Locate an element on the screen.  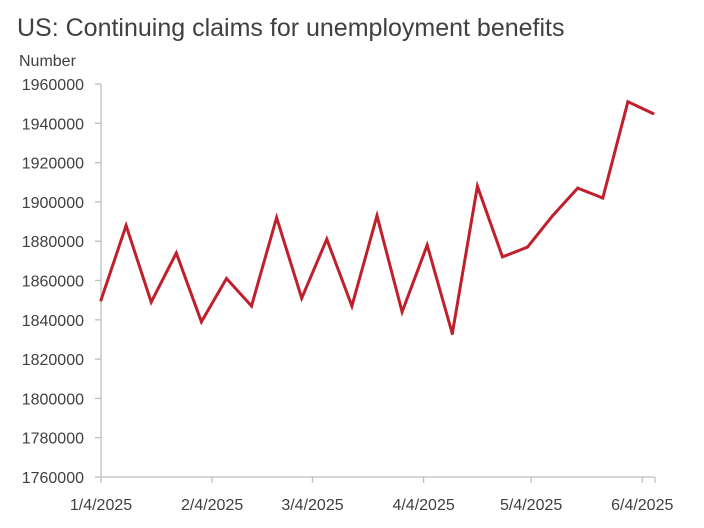
y-tick-label: 1840000 is located at coordinates (53, 321).